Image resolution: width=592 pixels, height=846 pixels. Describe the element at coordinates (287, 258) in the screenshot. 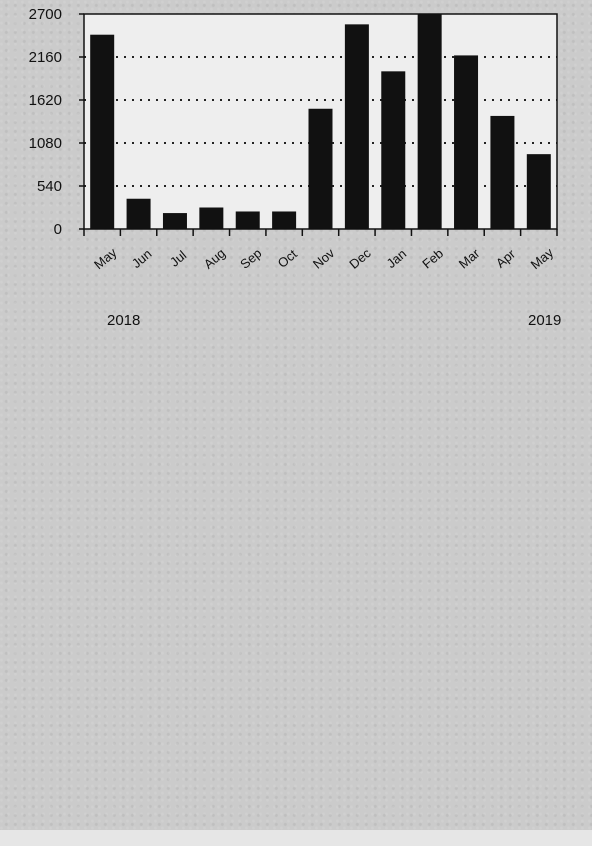

I see `x-tick-label-5: Oct` at that location.